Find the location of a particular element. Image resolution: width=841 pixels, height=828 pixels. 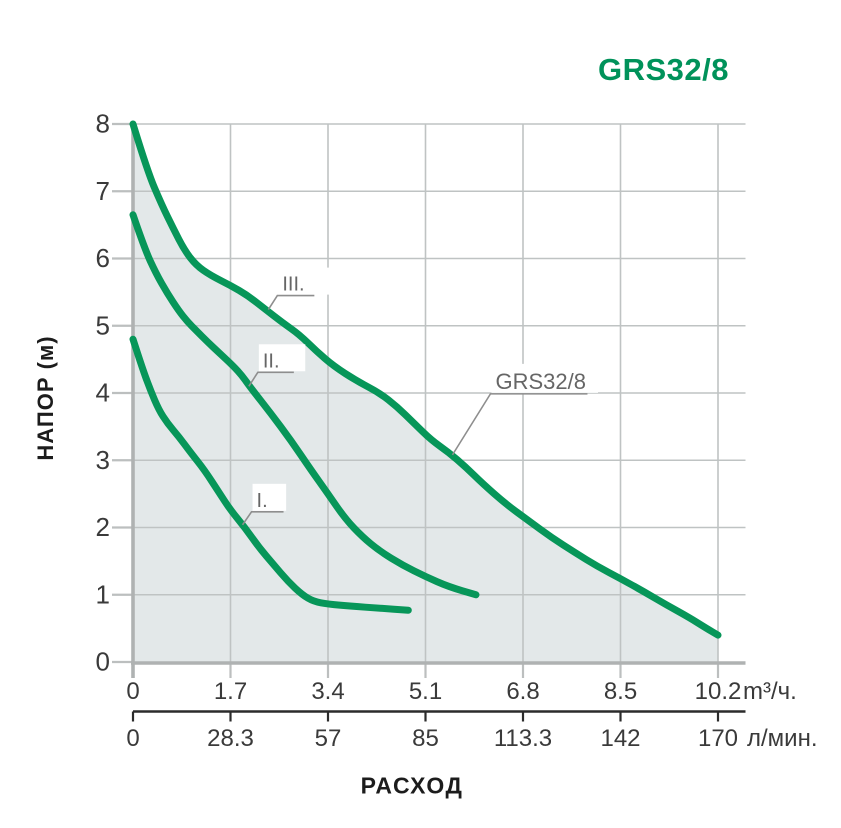

y-tick-label: 5 is located at coordinates (103, 325).